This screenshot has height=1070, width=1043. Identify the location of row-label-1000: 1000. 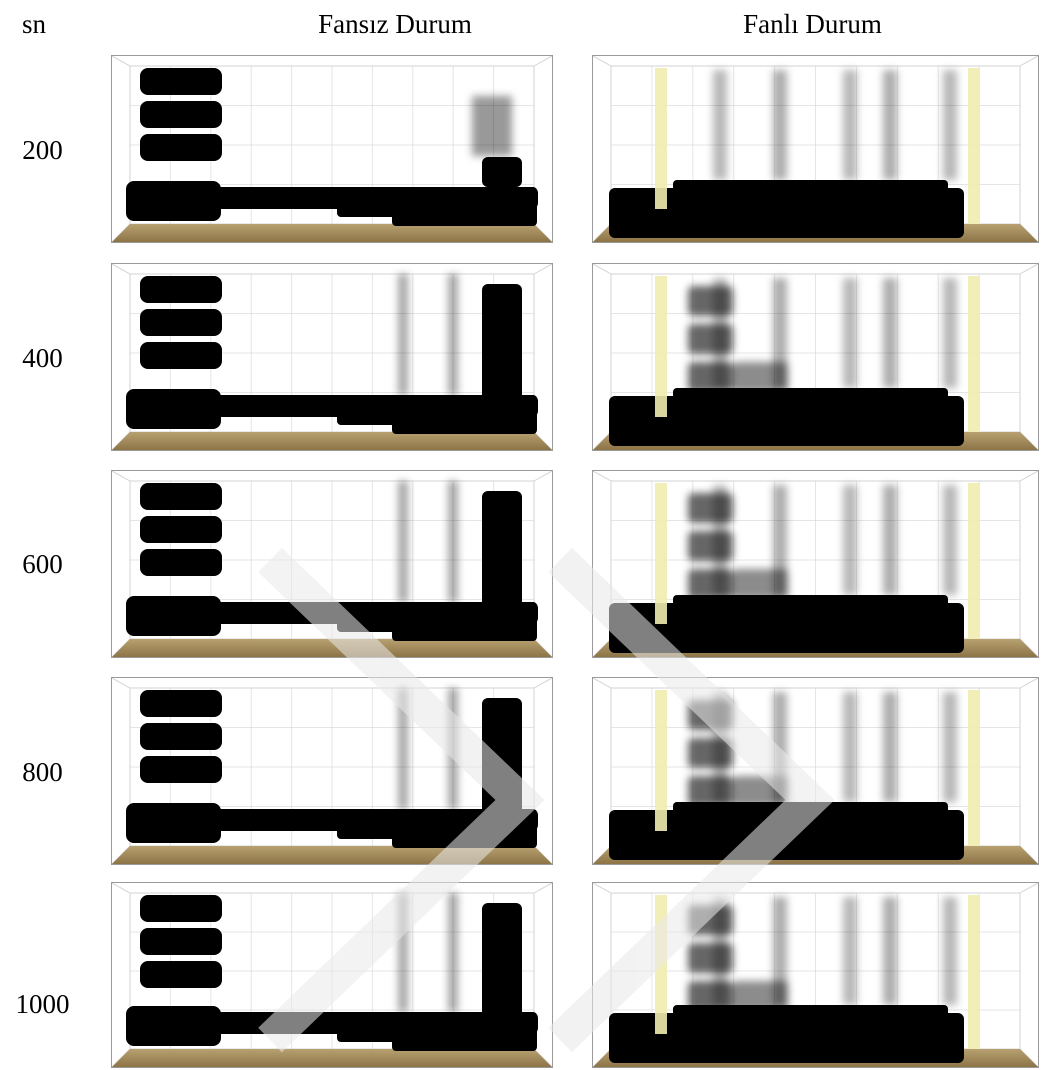
(42, 1004).